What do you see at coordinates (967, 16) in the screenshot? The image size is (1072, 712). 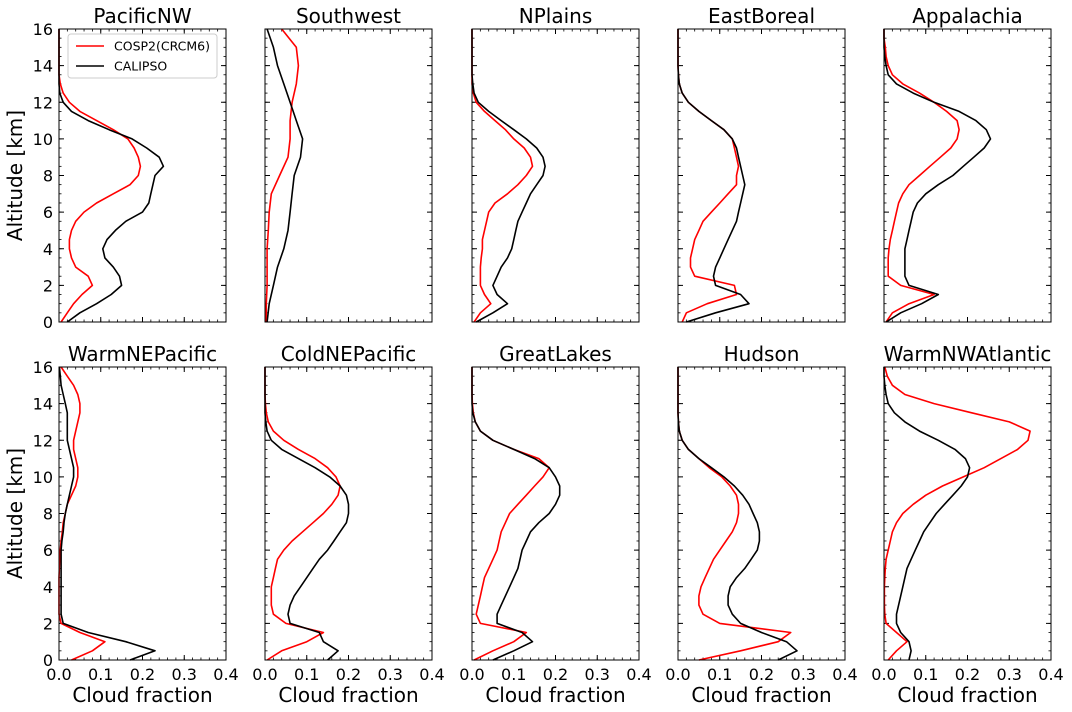 I see `panel-title: Appalachia` at bounding box center [967, 16].